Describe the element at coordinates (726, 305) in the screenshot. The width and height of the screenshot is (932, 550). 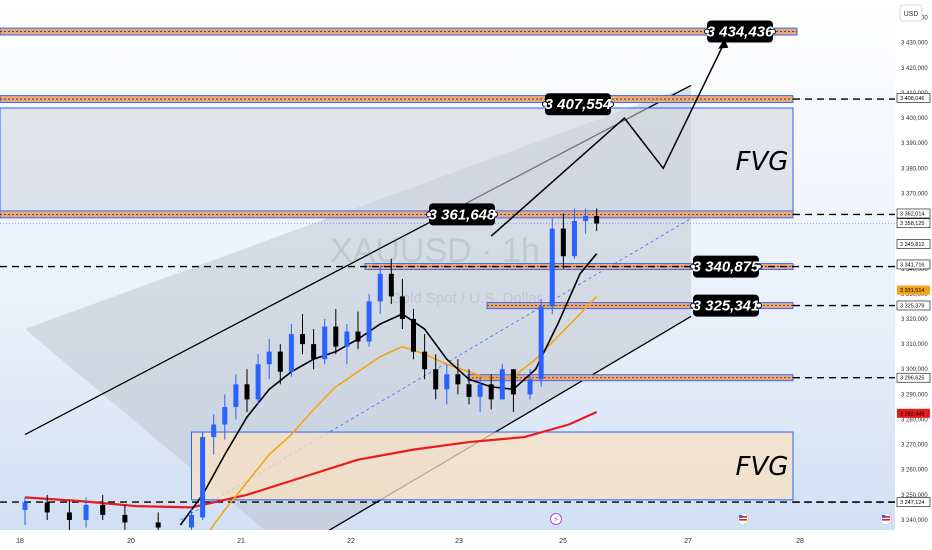
I see `level-label-3325341-box` at that location.